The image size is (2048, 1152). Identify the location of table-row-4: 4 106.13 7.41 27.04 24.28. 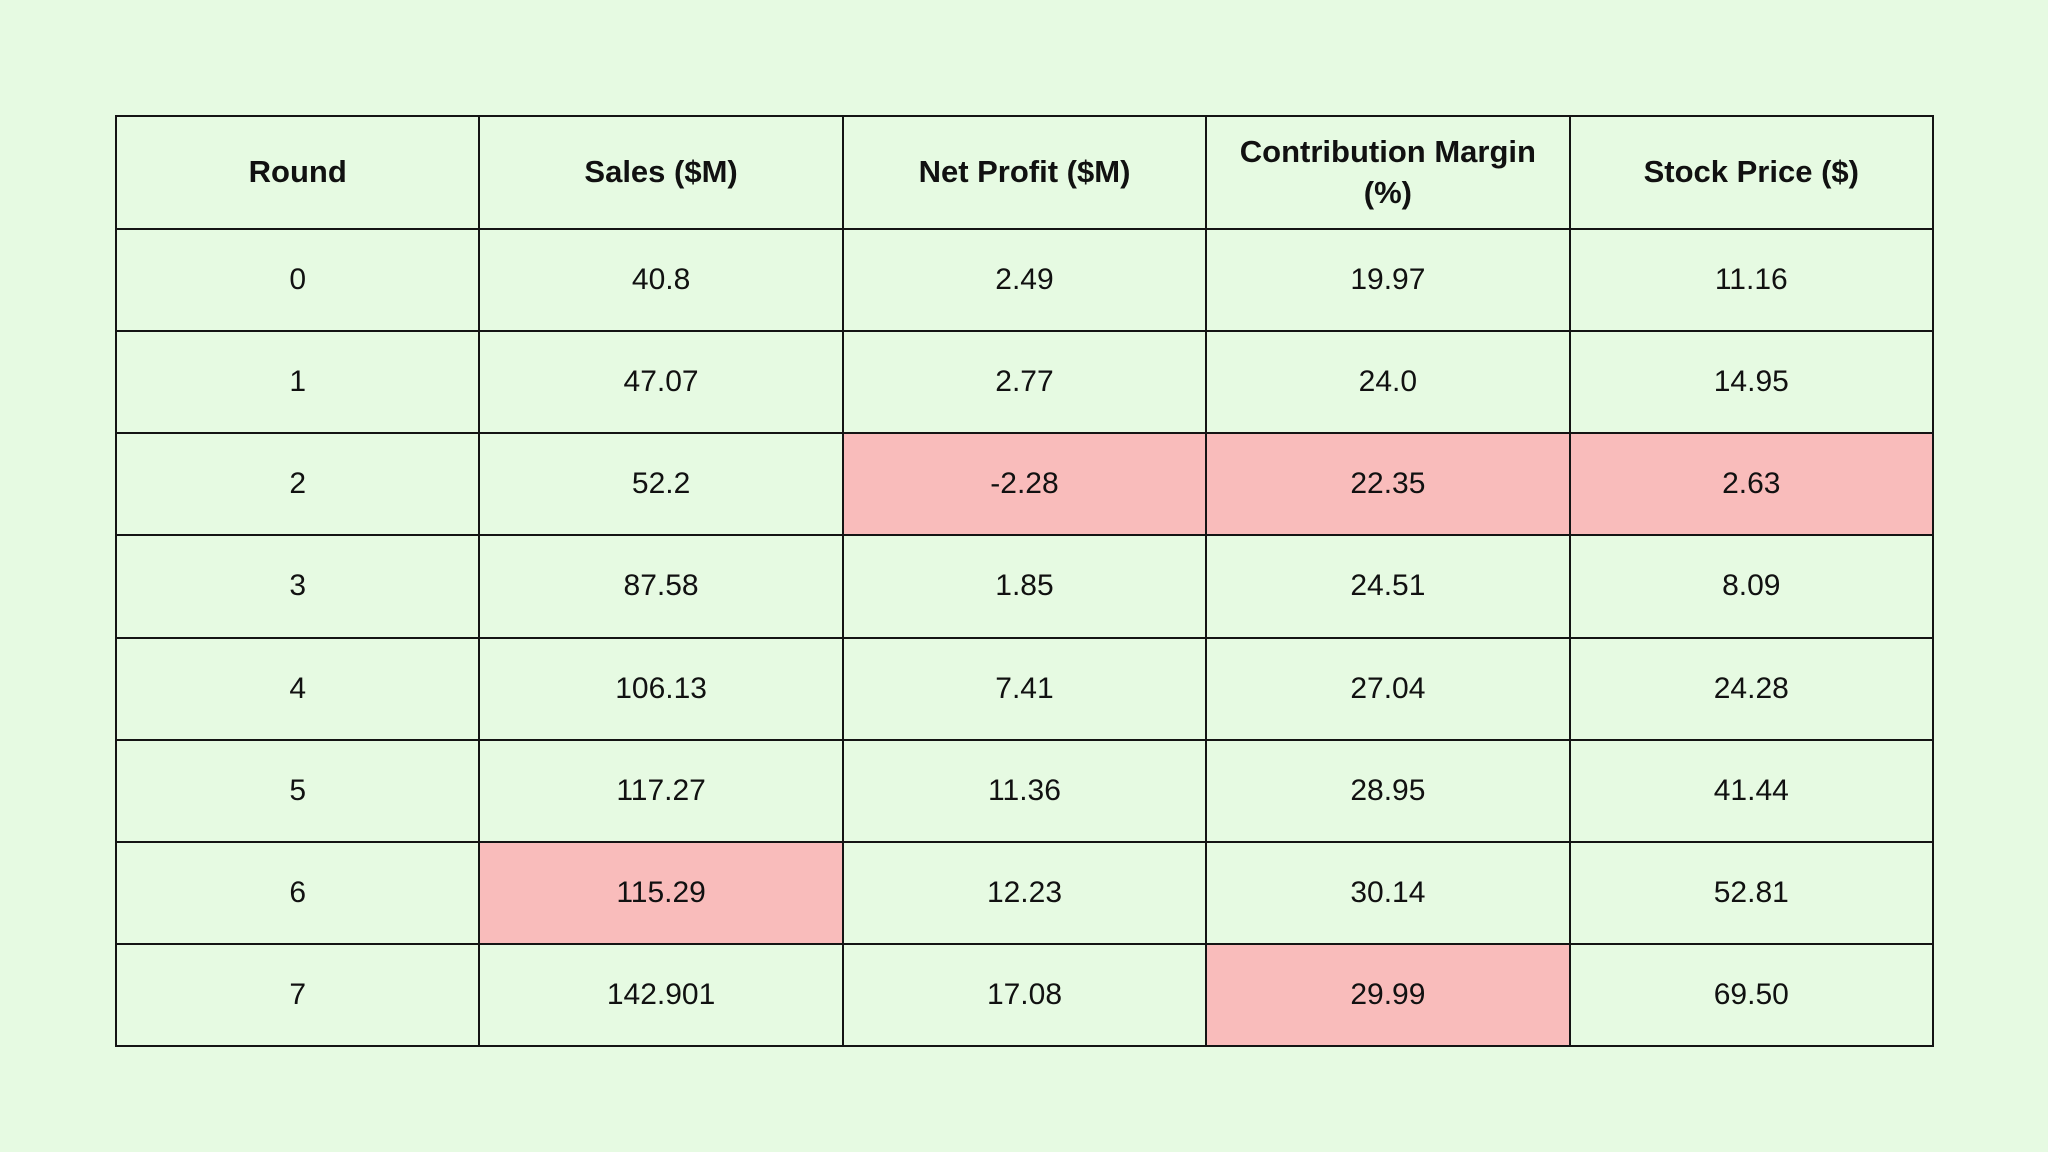
(1024, 688).